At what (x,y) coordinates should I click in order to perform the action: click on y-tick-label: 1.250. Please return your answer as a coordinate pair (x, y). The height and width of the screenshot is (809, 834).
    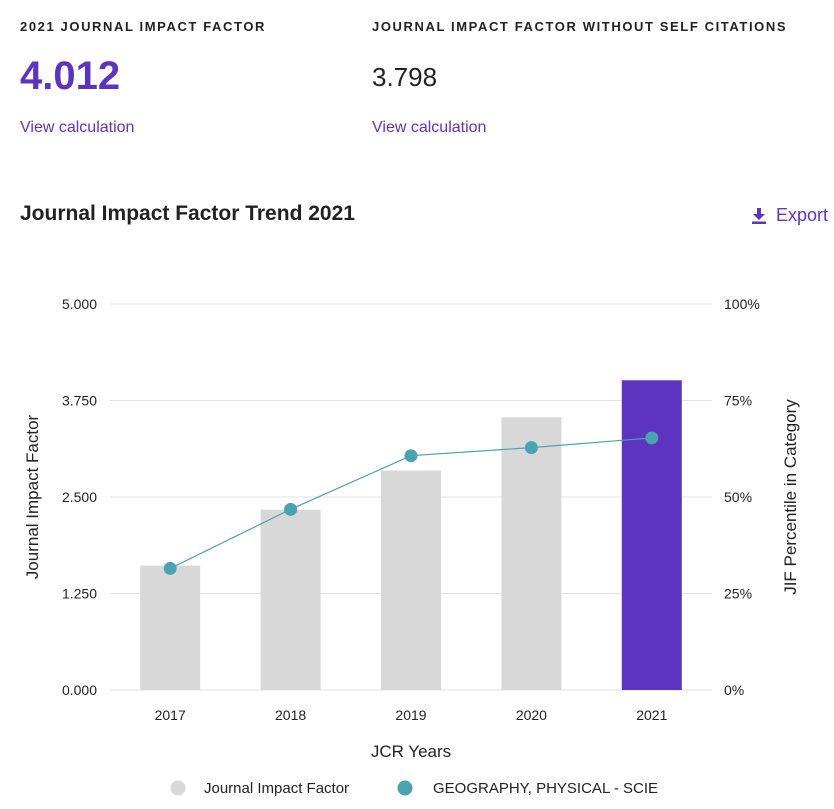
    Looking at the image, I should click on (79, 594).